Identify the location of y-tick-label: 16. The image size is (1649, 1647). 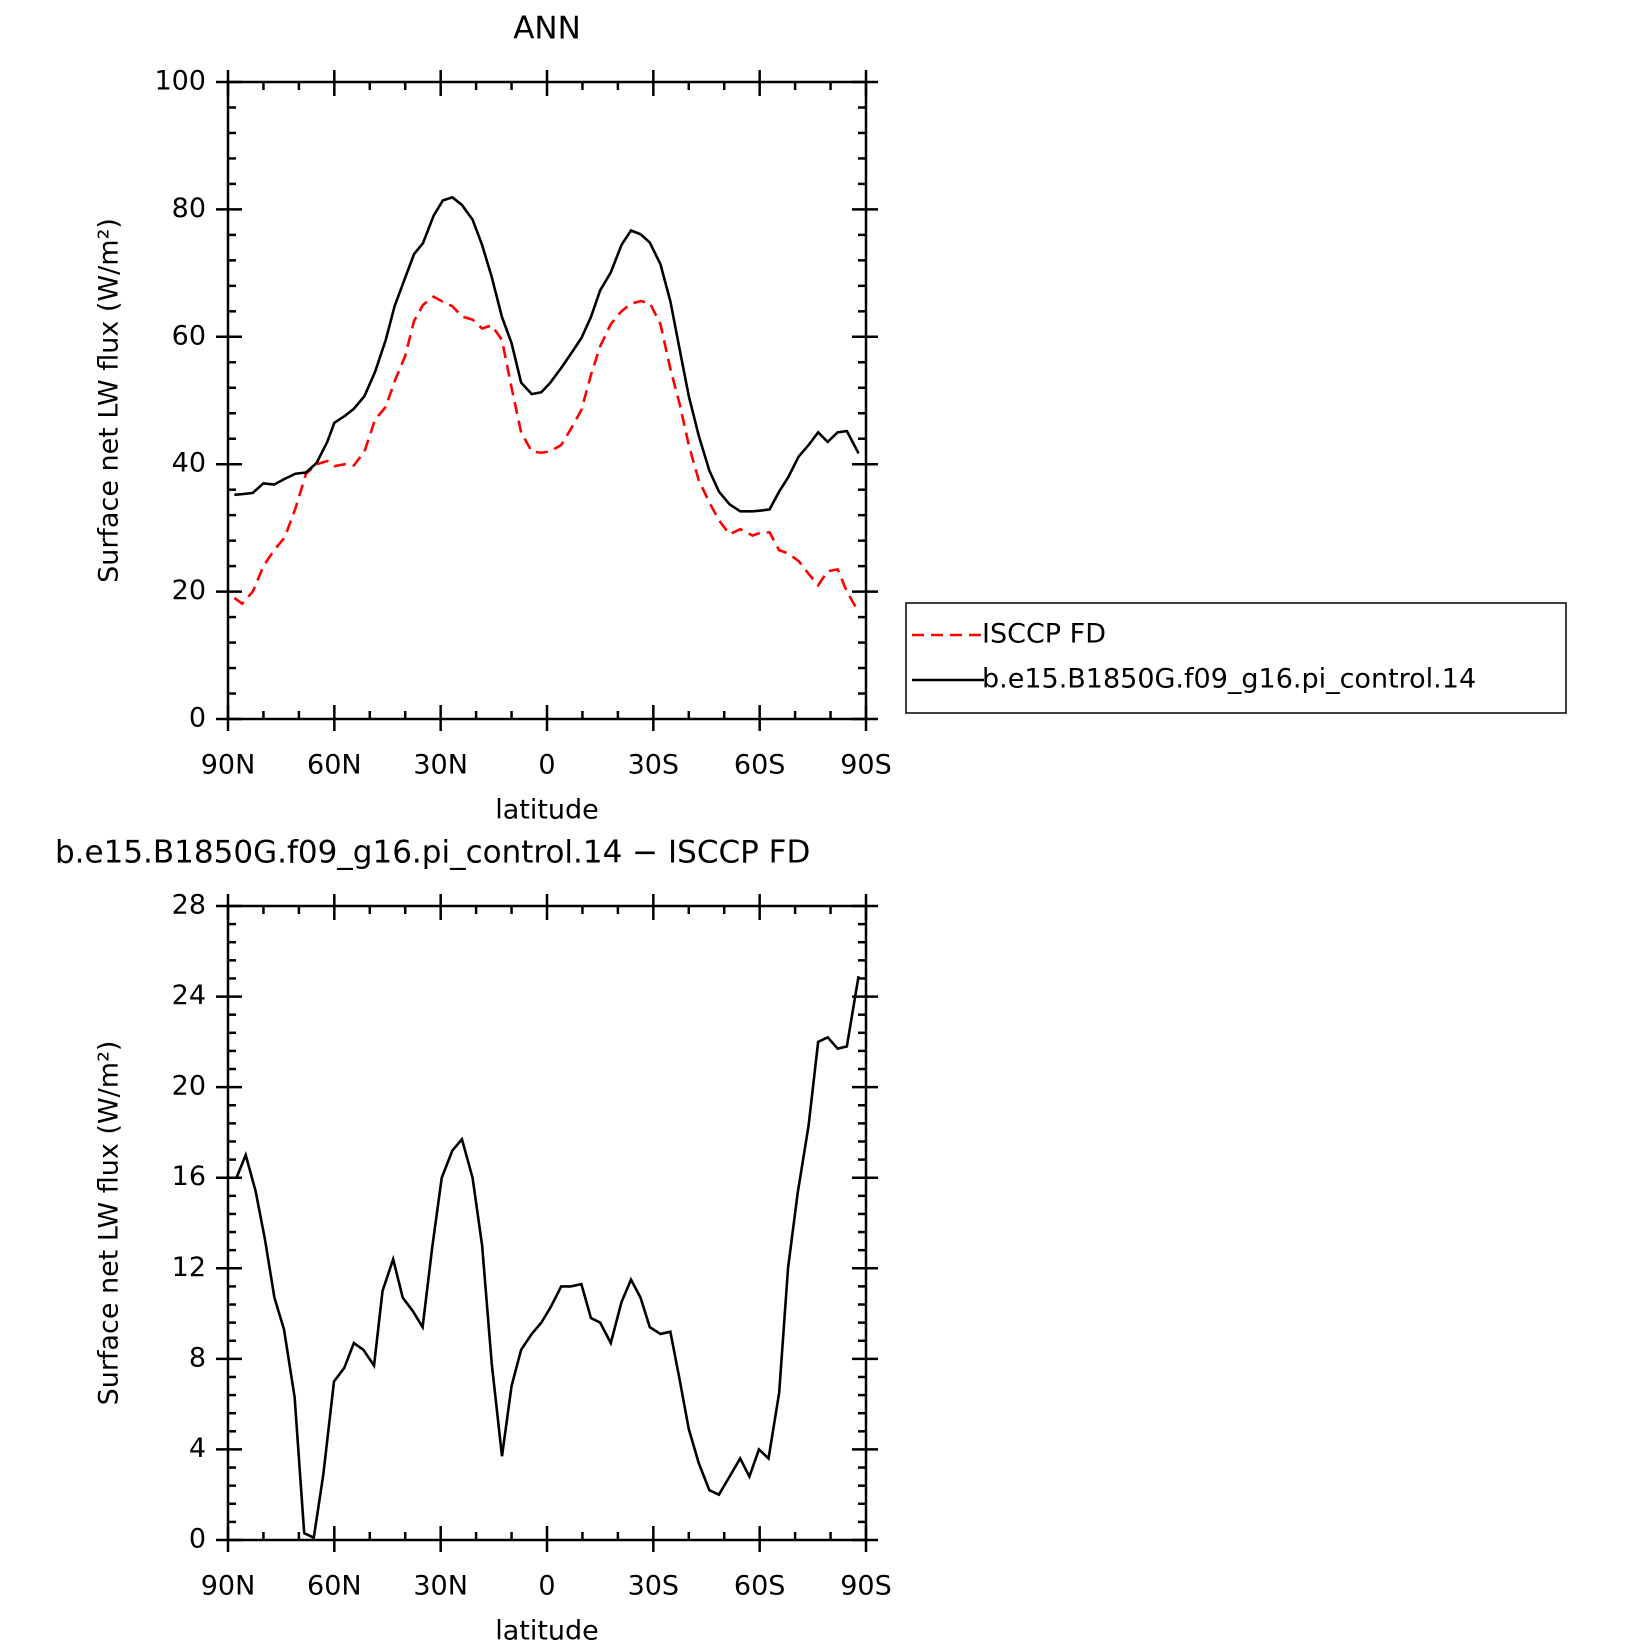
(189, 1176).